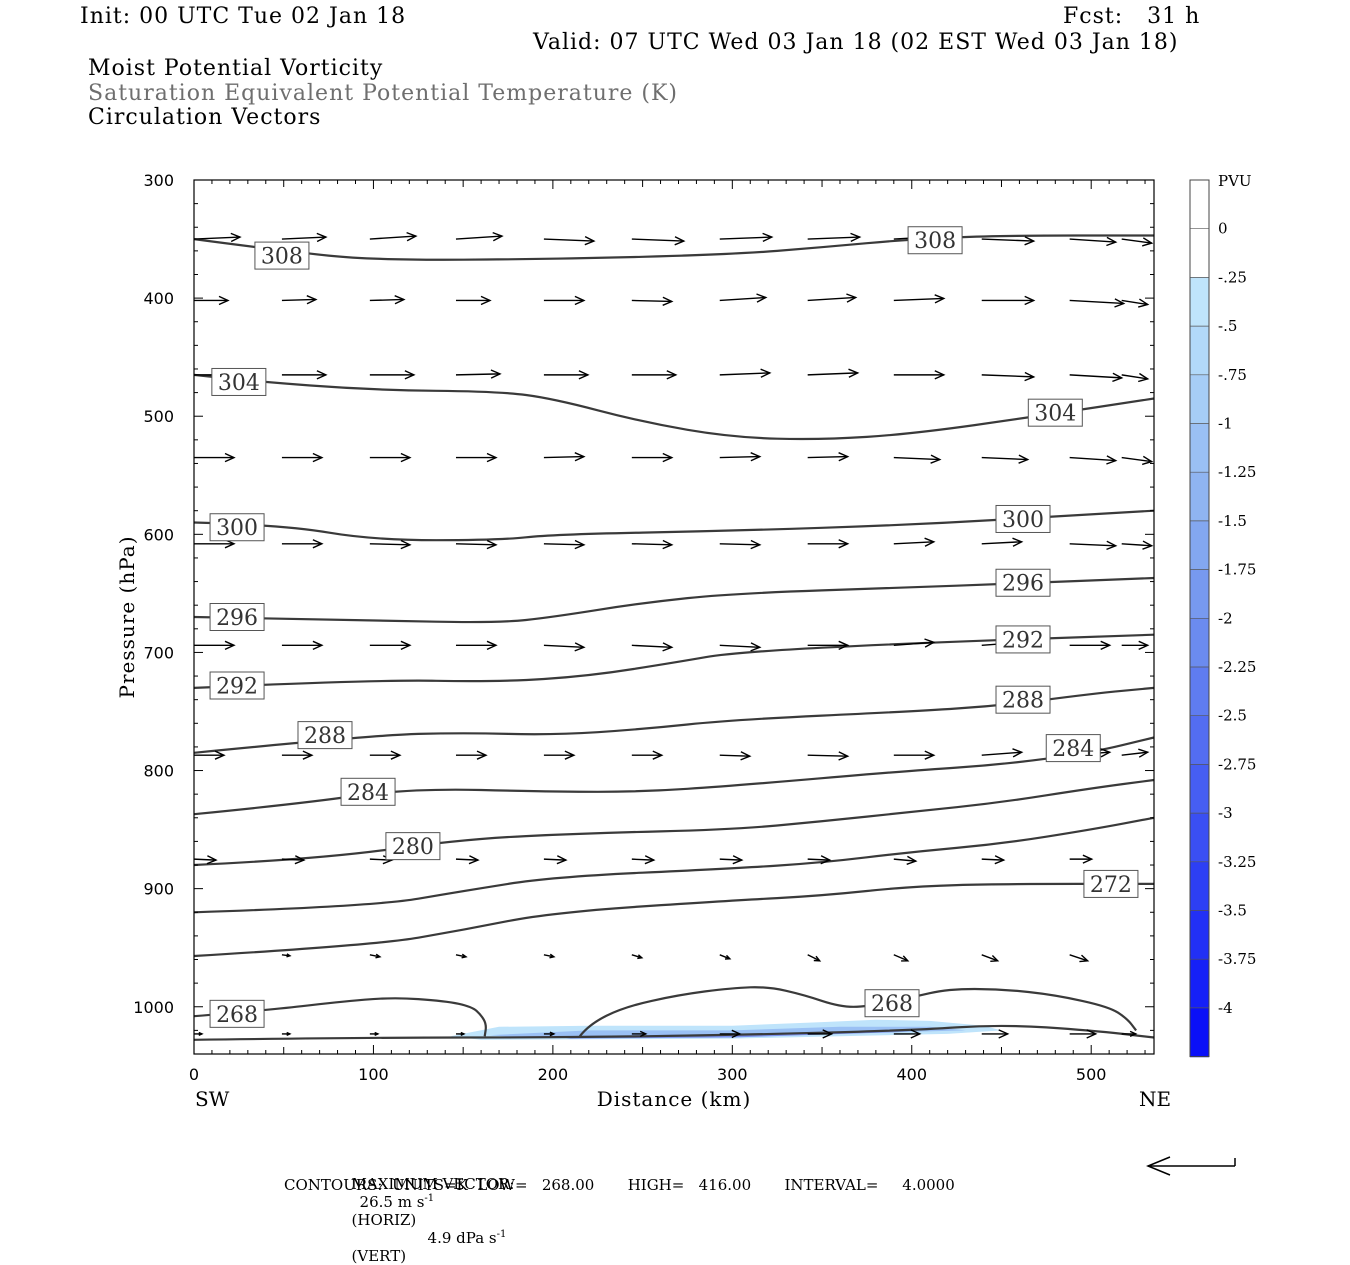  What do you see at coordinates (1023, 639) in the screenshot?
I see `contour-label-292: 292` at bounding box center [1023, 639].